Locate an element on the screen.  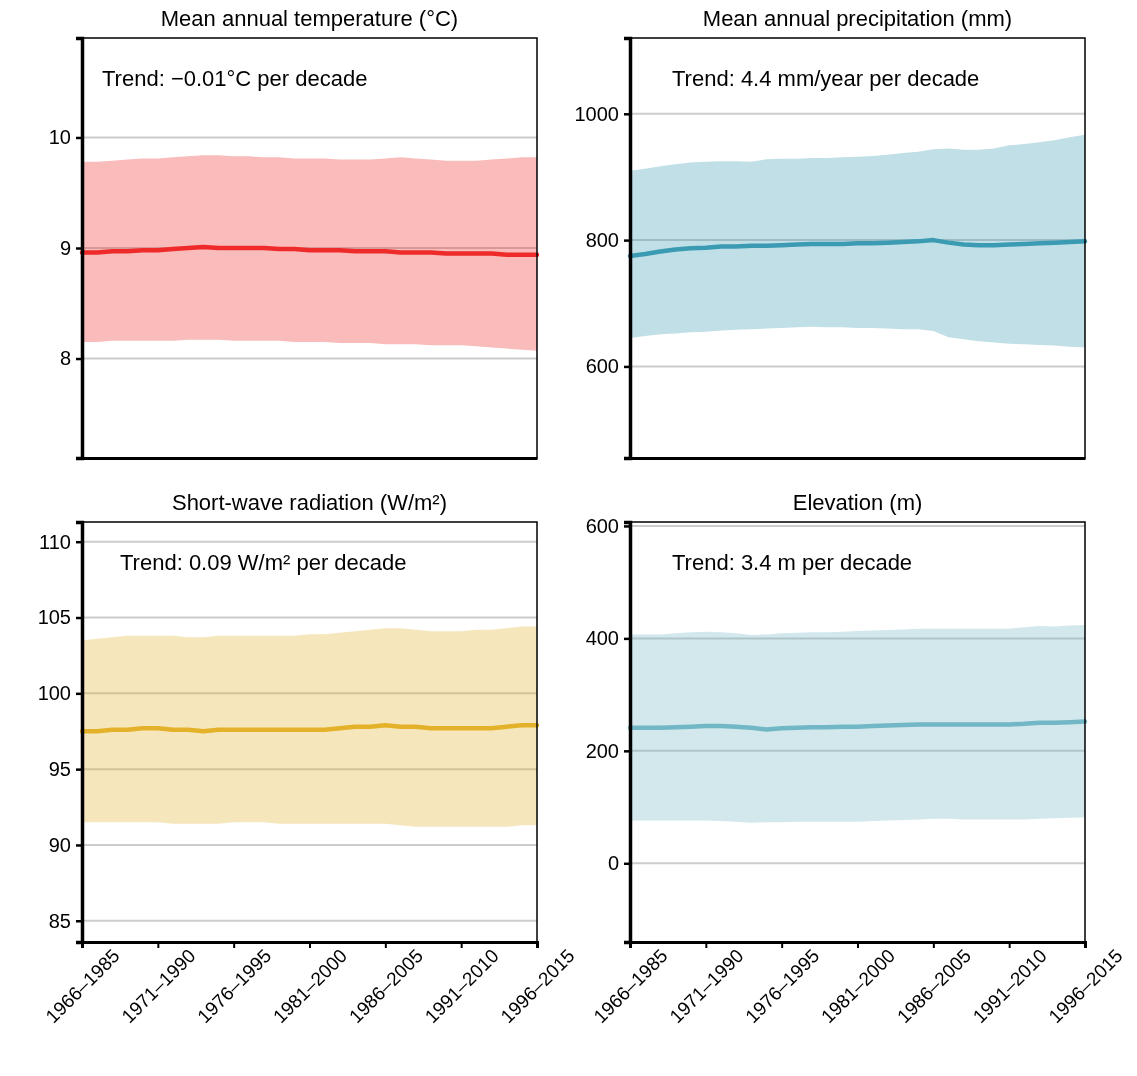
y-tick-label: 200 is located at coordinates (602, 750).